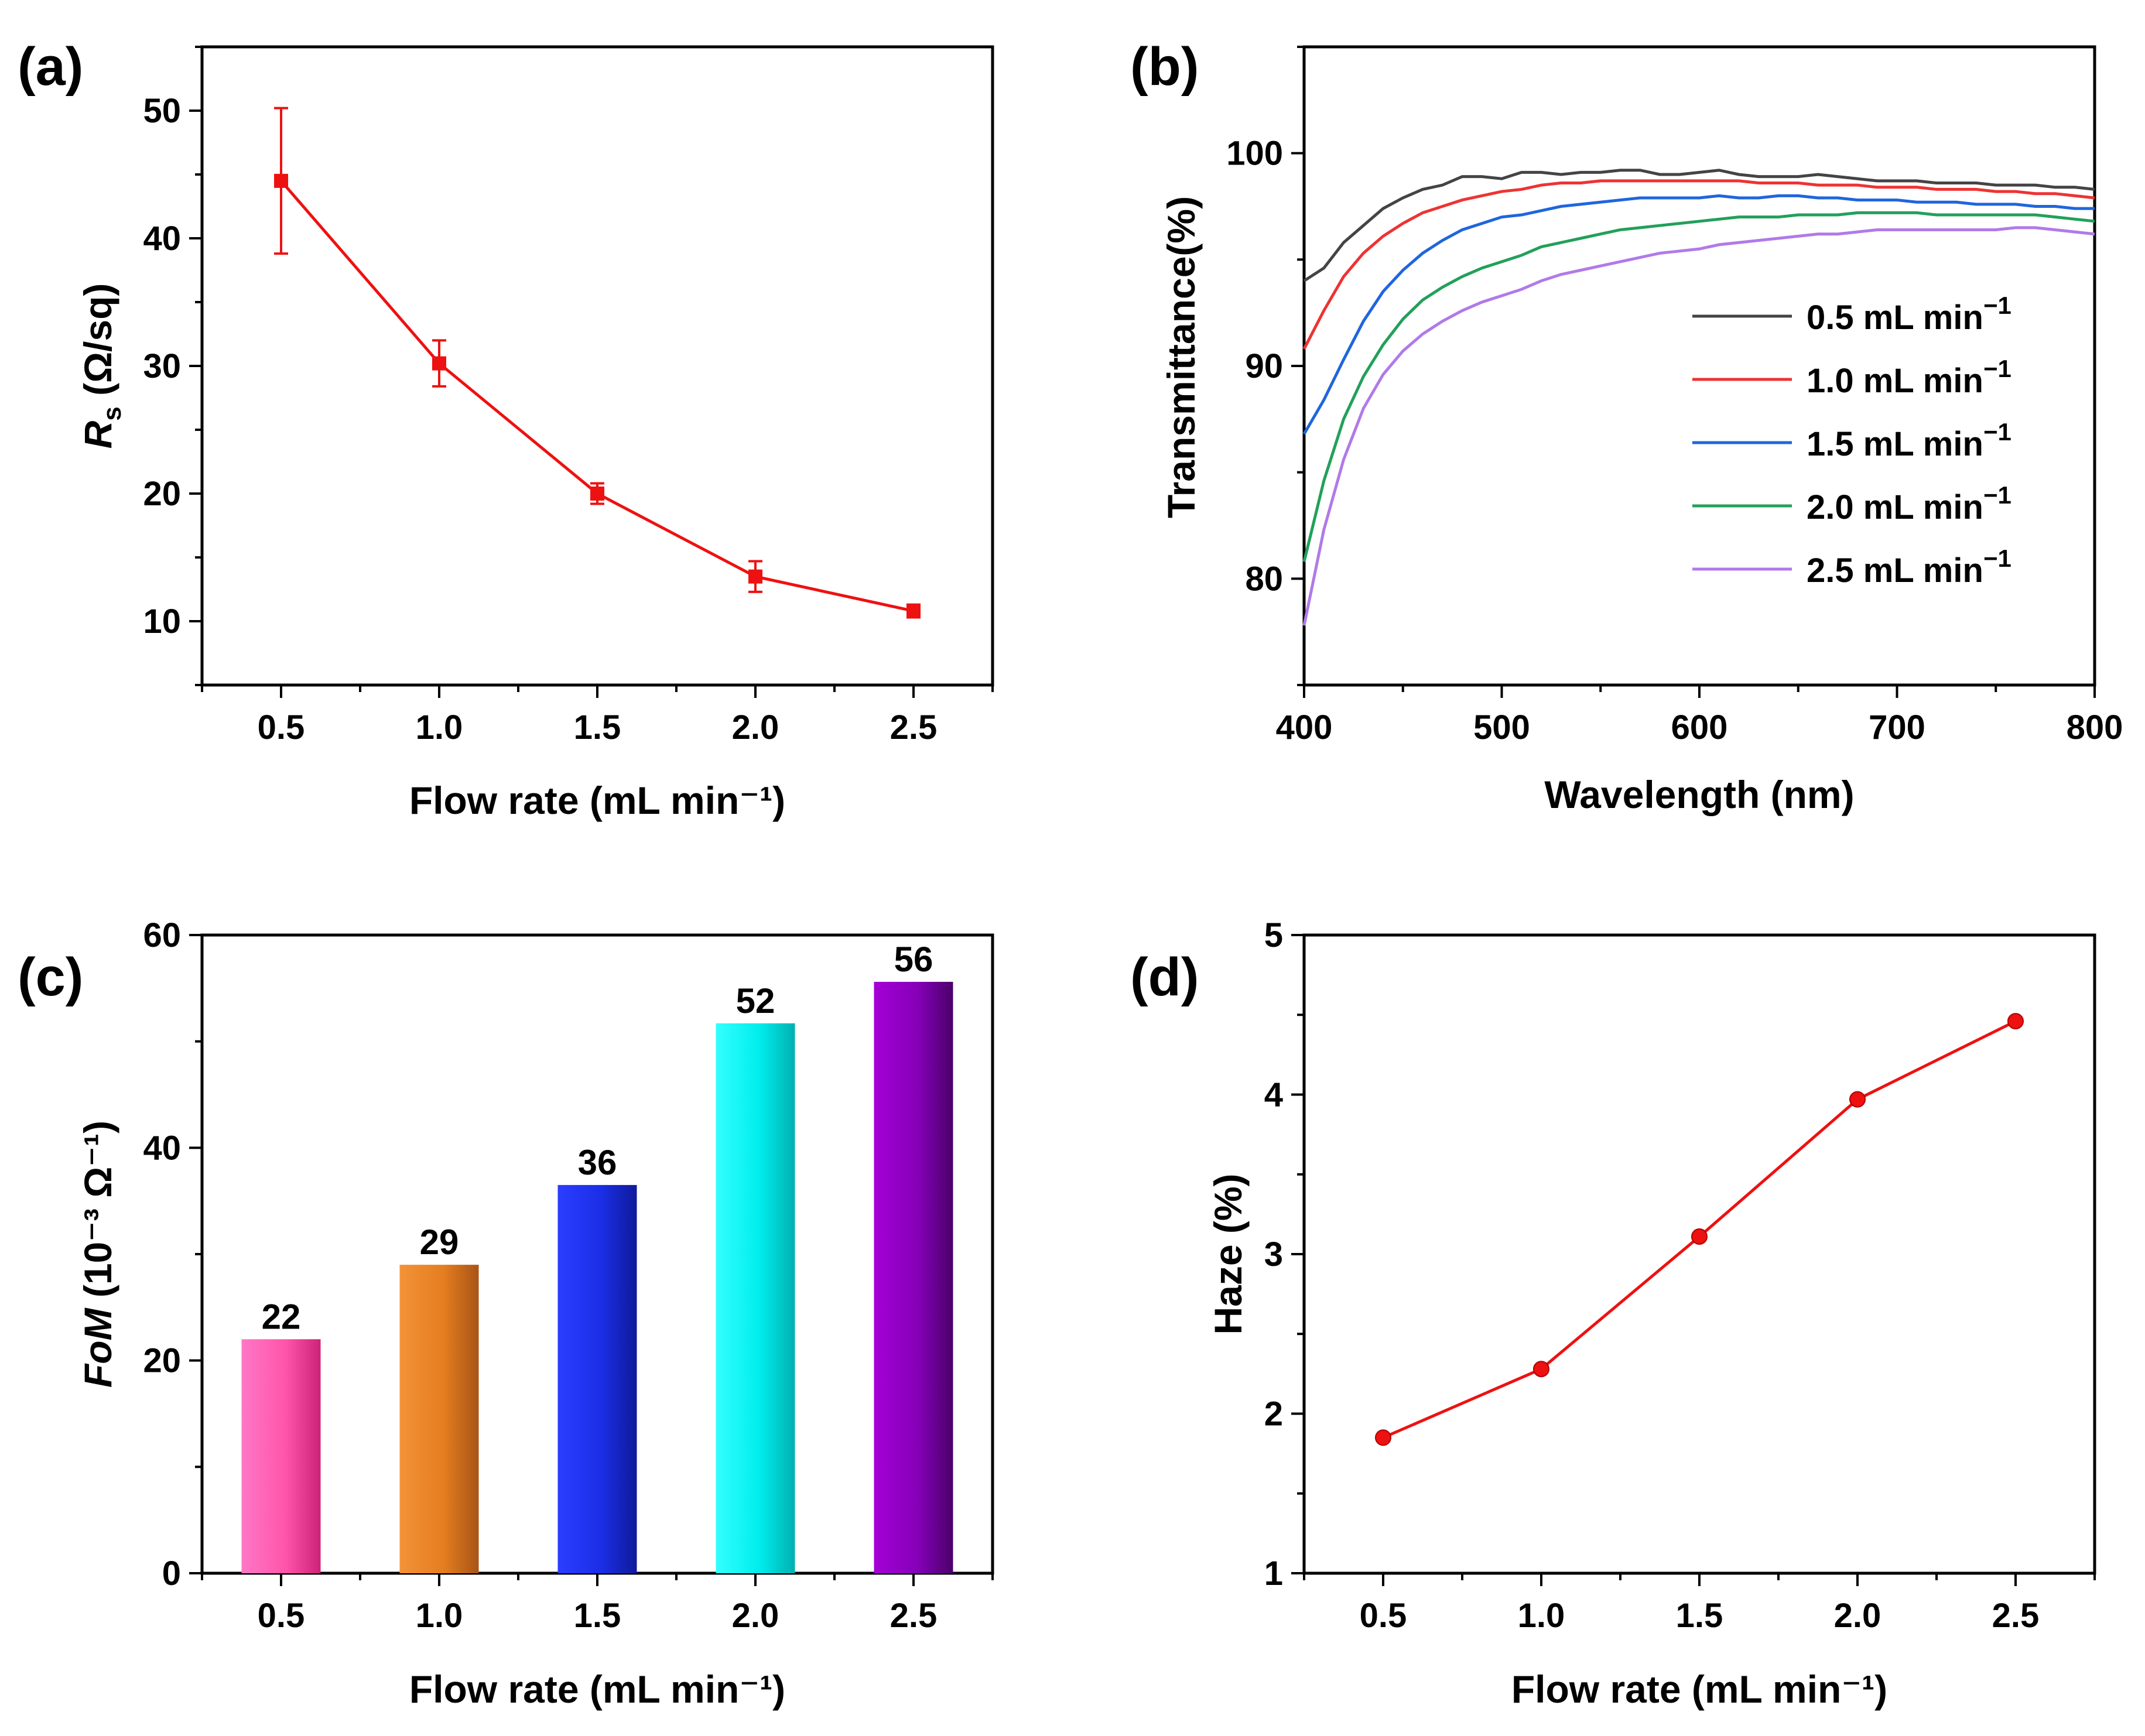 Image resolution: width=2145 pixels, height=1736 pixels. I want to click on y-axis-title-d: Haze (%), so click(1228, 1253).